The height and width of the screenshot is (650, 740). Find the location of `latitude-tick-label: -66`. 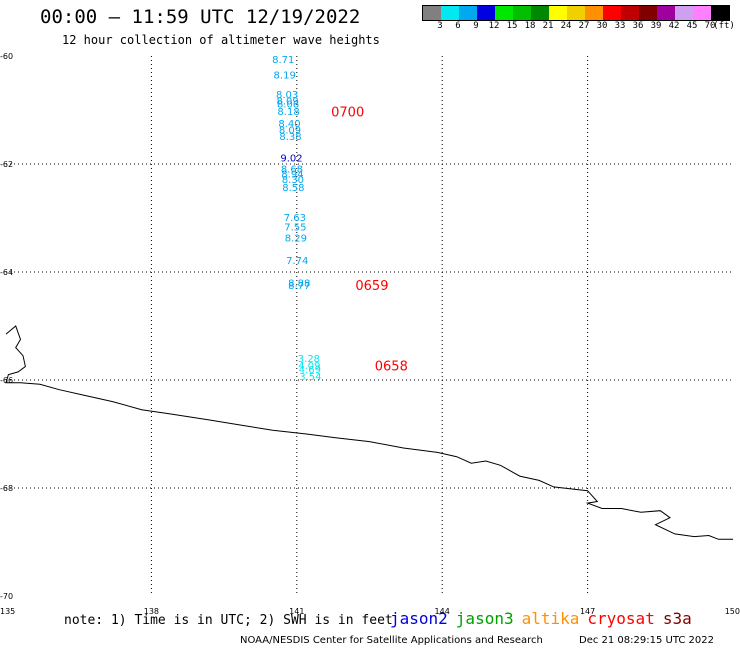

latitude-tick-label: -66 is located at coordinates (6, 380).